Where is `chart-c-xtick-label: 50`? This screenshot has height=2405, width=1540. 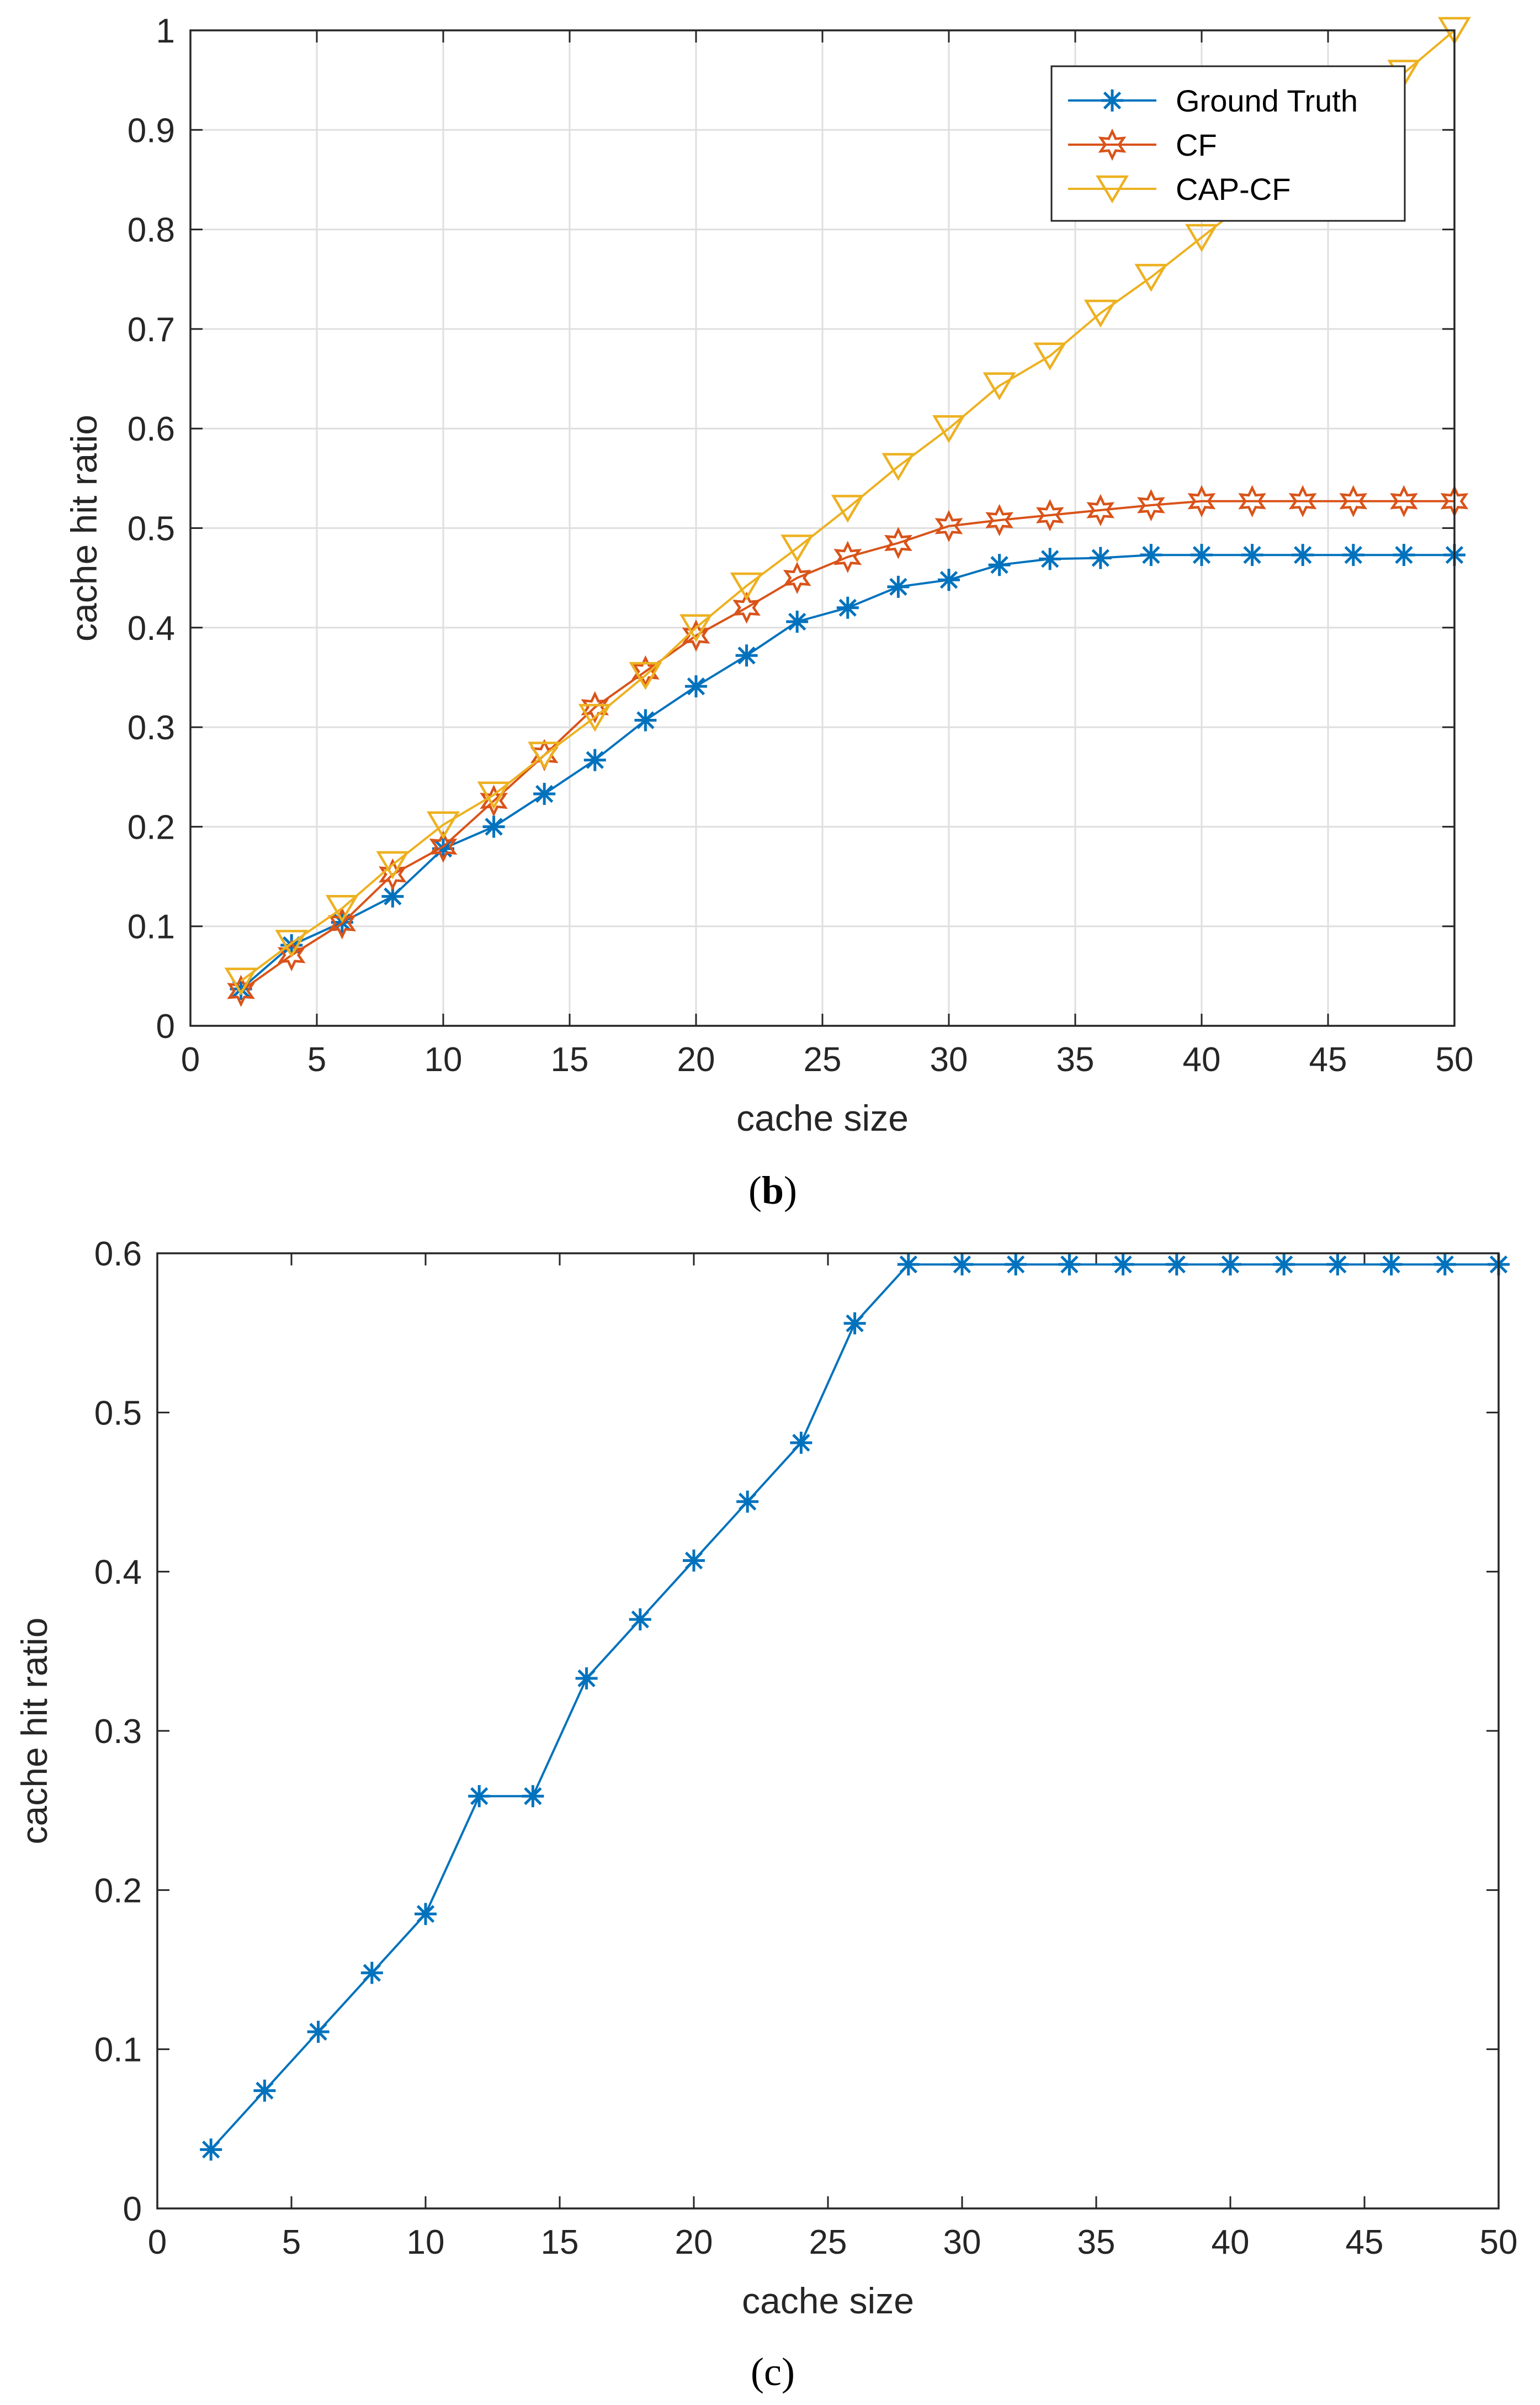 chart-c-xtick-label: 50 is located at coordinates (1499, 2242).